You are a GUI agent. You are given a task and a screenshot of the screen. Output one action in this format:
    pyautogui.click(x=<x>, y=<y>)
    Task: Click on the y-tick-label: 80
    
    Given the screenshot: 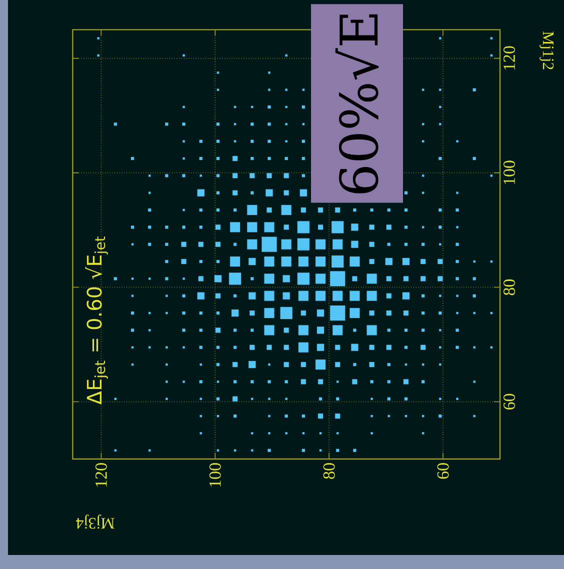 What is the action you would take?
    pyautogui.click(x=509, y=287)
    